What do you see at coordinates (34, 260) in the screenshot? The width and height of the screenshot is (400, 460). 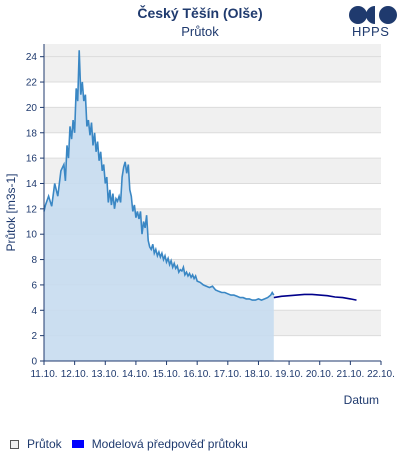 I see `y-tick-label: 8` at bounding box center [34, 260].